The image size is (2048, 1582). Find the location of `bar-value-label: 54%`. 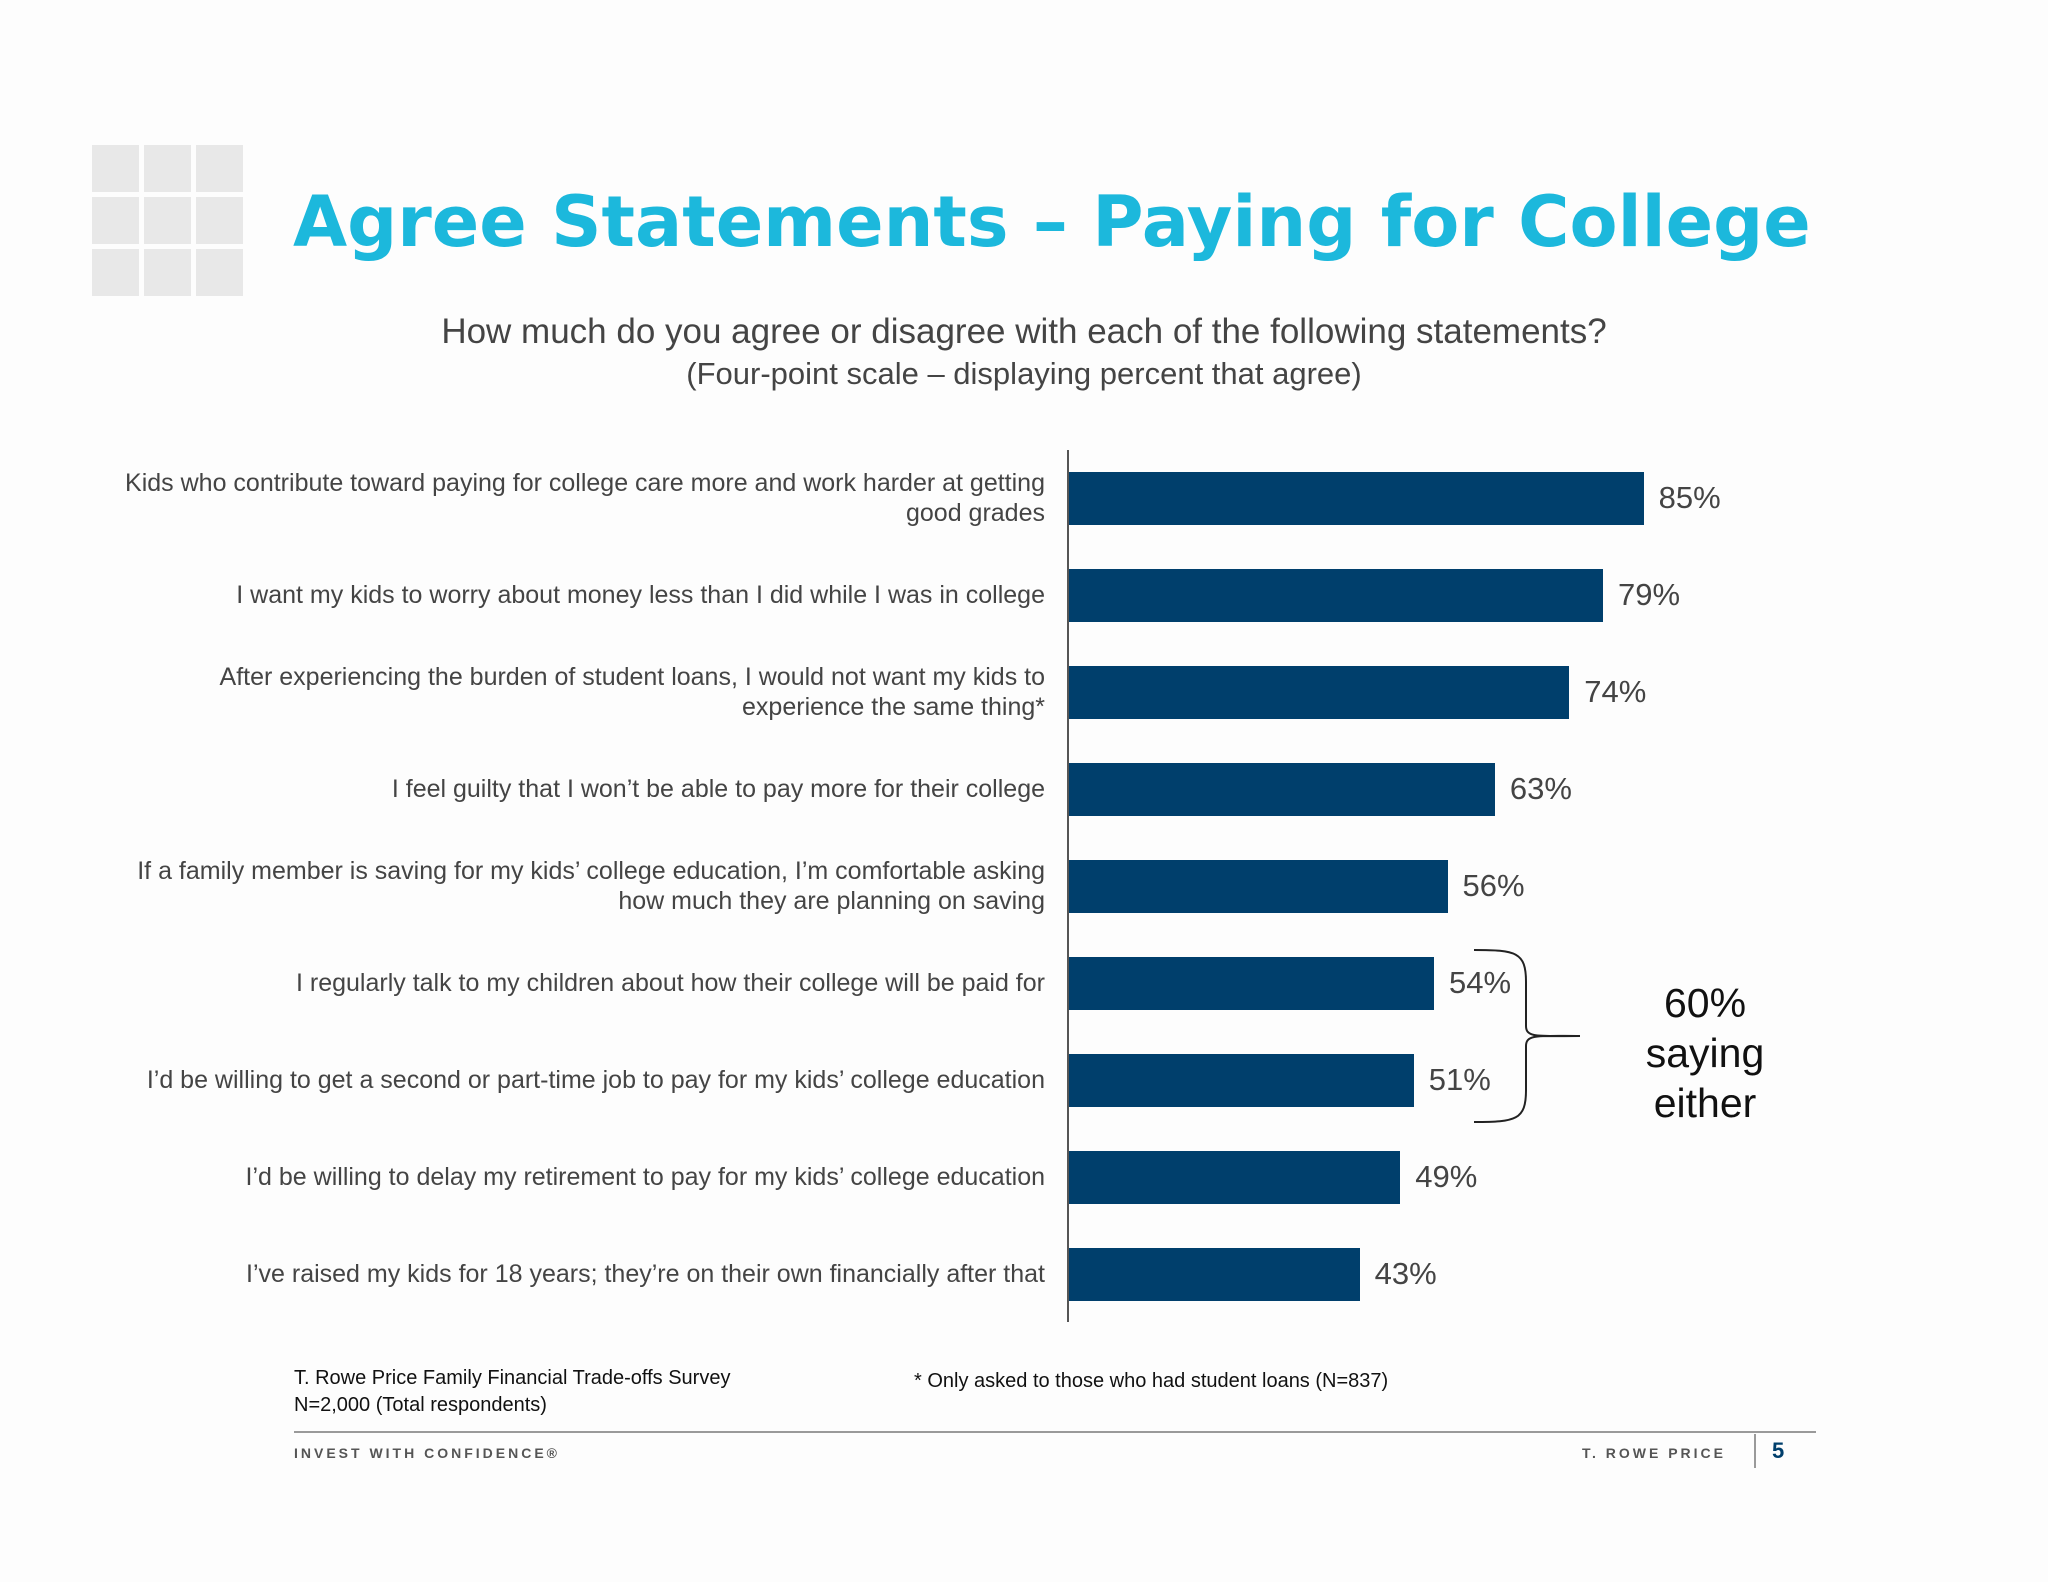

bar-value-label: 54% is located at coordinates (1480, 982).